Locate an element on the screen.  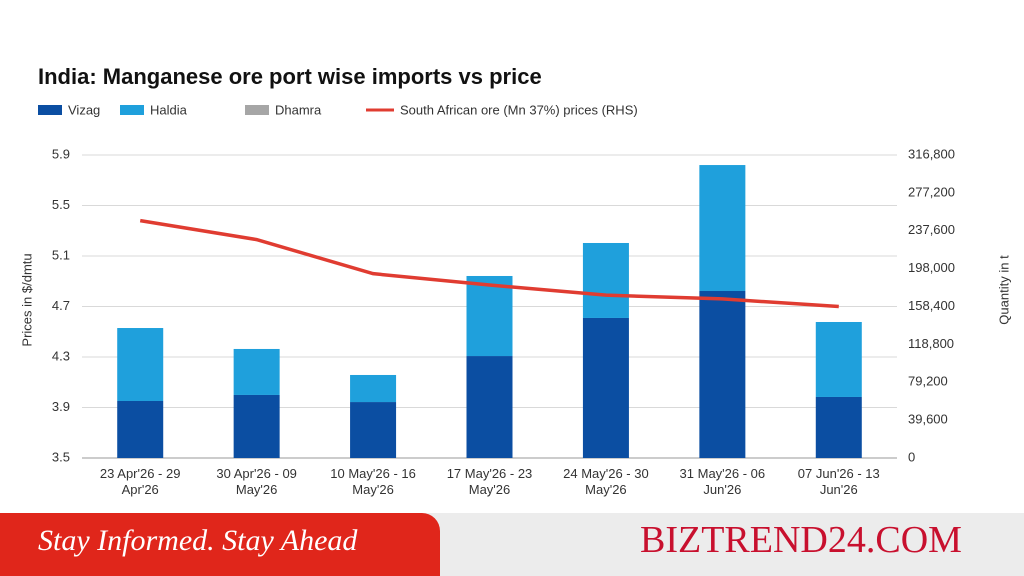
x-tick-label: 31 May'26 - 06 Jun'26 is located at coordinates (722, 481).